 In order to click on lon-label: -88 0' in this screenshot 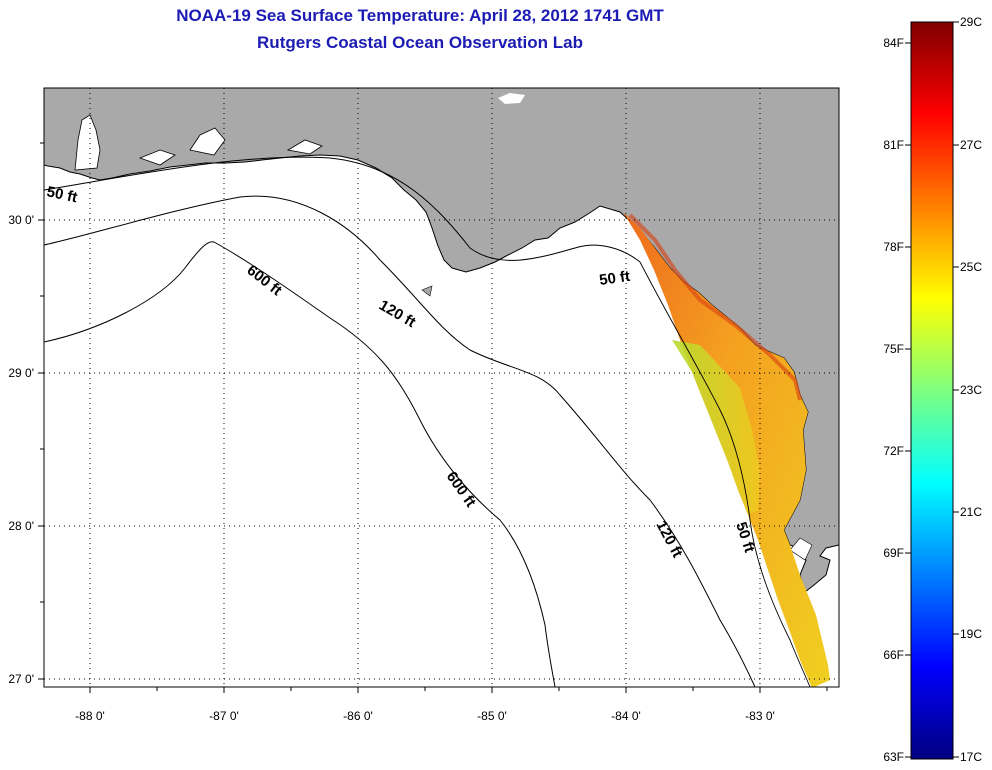, I will do `click(90, 716)`.